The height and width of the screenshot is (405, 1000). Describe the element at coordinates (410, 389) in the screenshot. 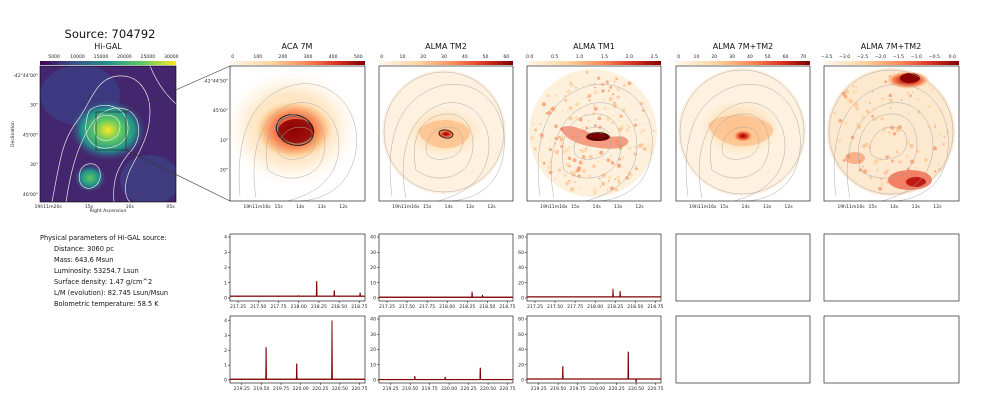

I see `spectrum-x-tick-label: 219.50` at that location.